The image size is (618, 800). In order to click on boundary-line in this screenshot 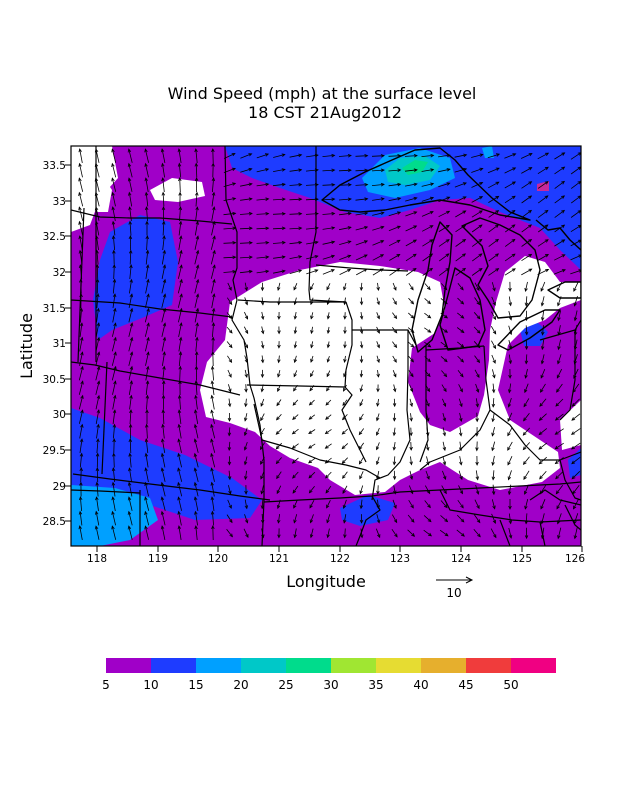, I will do `click(368, 520)`.